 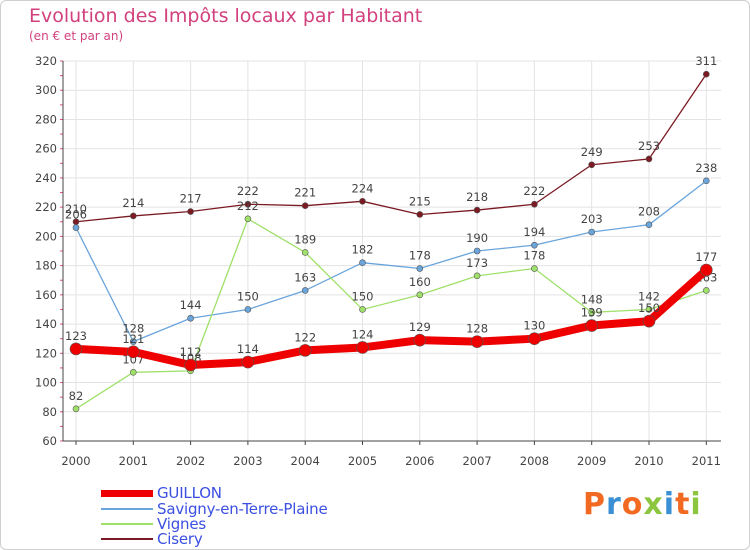 What do you see at coordinates (76, 227) in the screenshot?
I see `data-point-savigny-en-terre-plaine-2000` at bounding box center [76, 227].